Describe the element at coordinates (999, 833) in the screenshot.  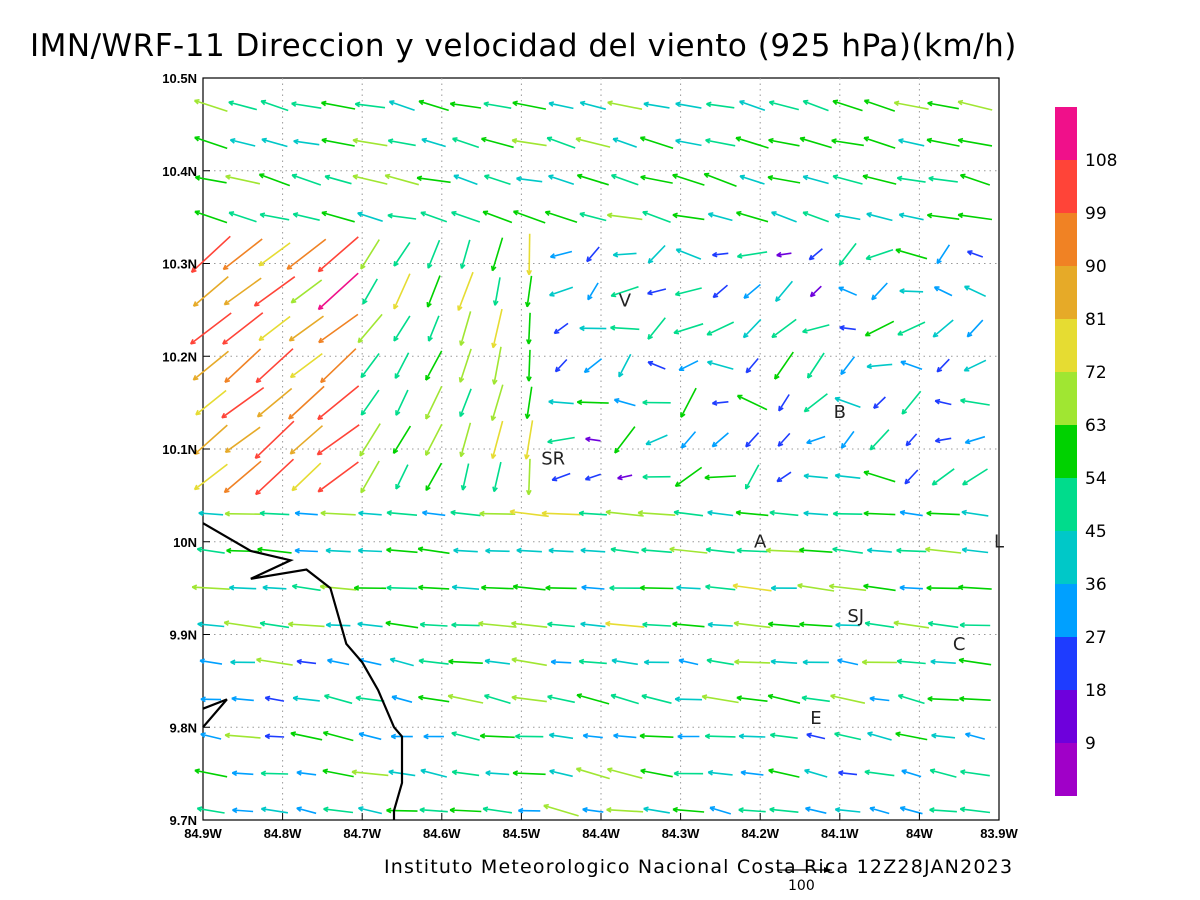
I see `lon-tick-label: 83.9W` at that location.